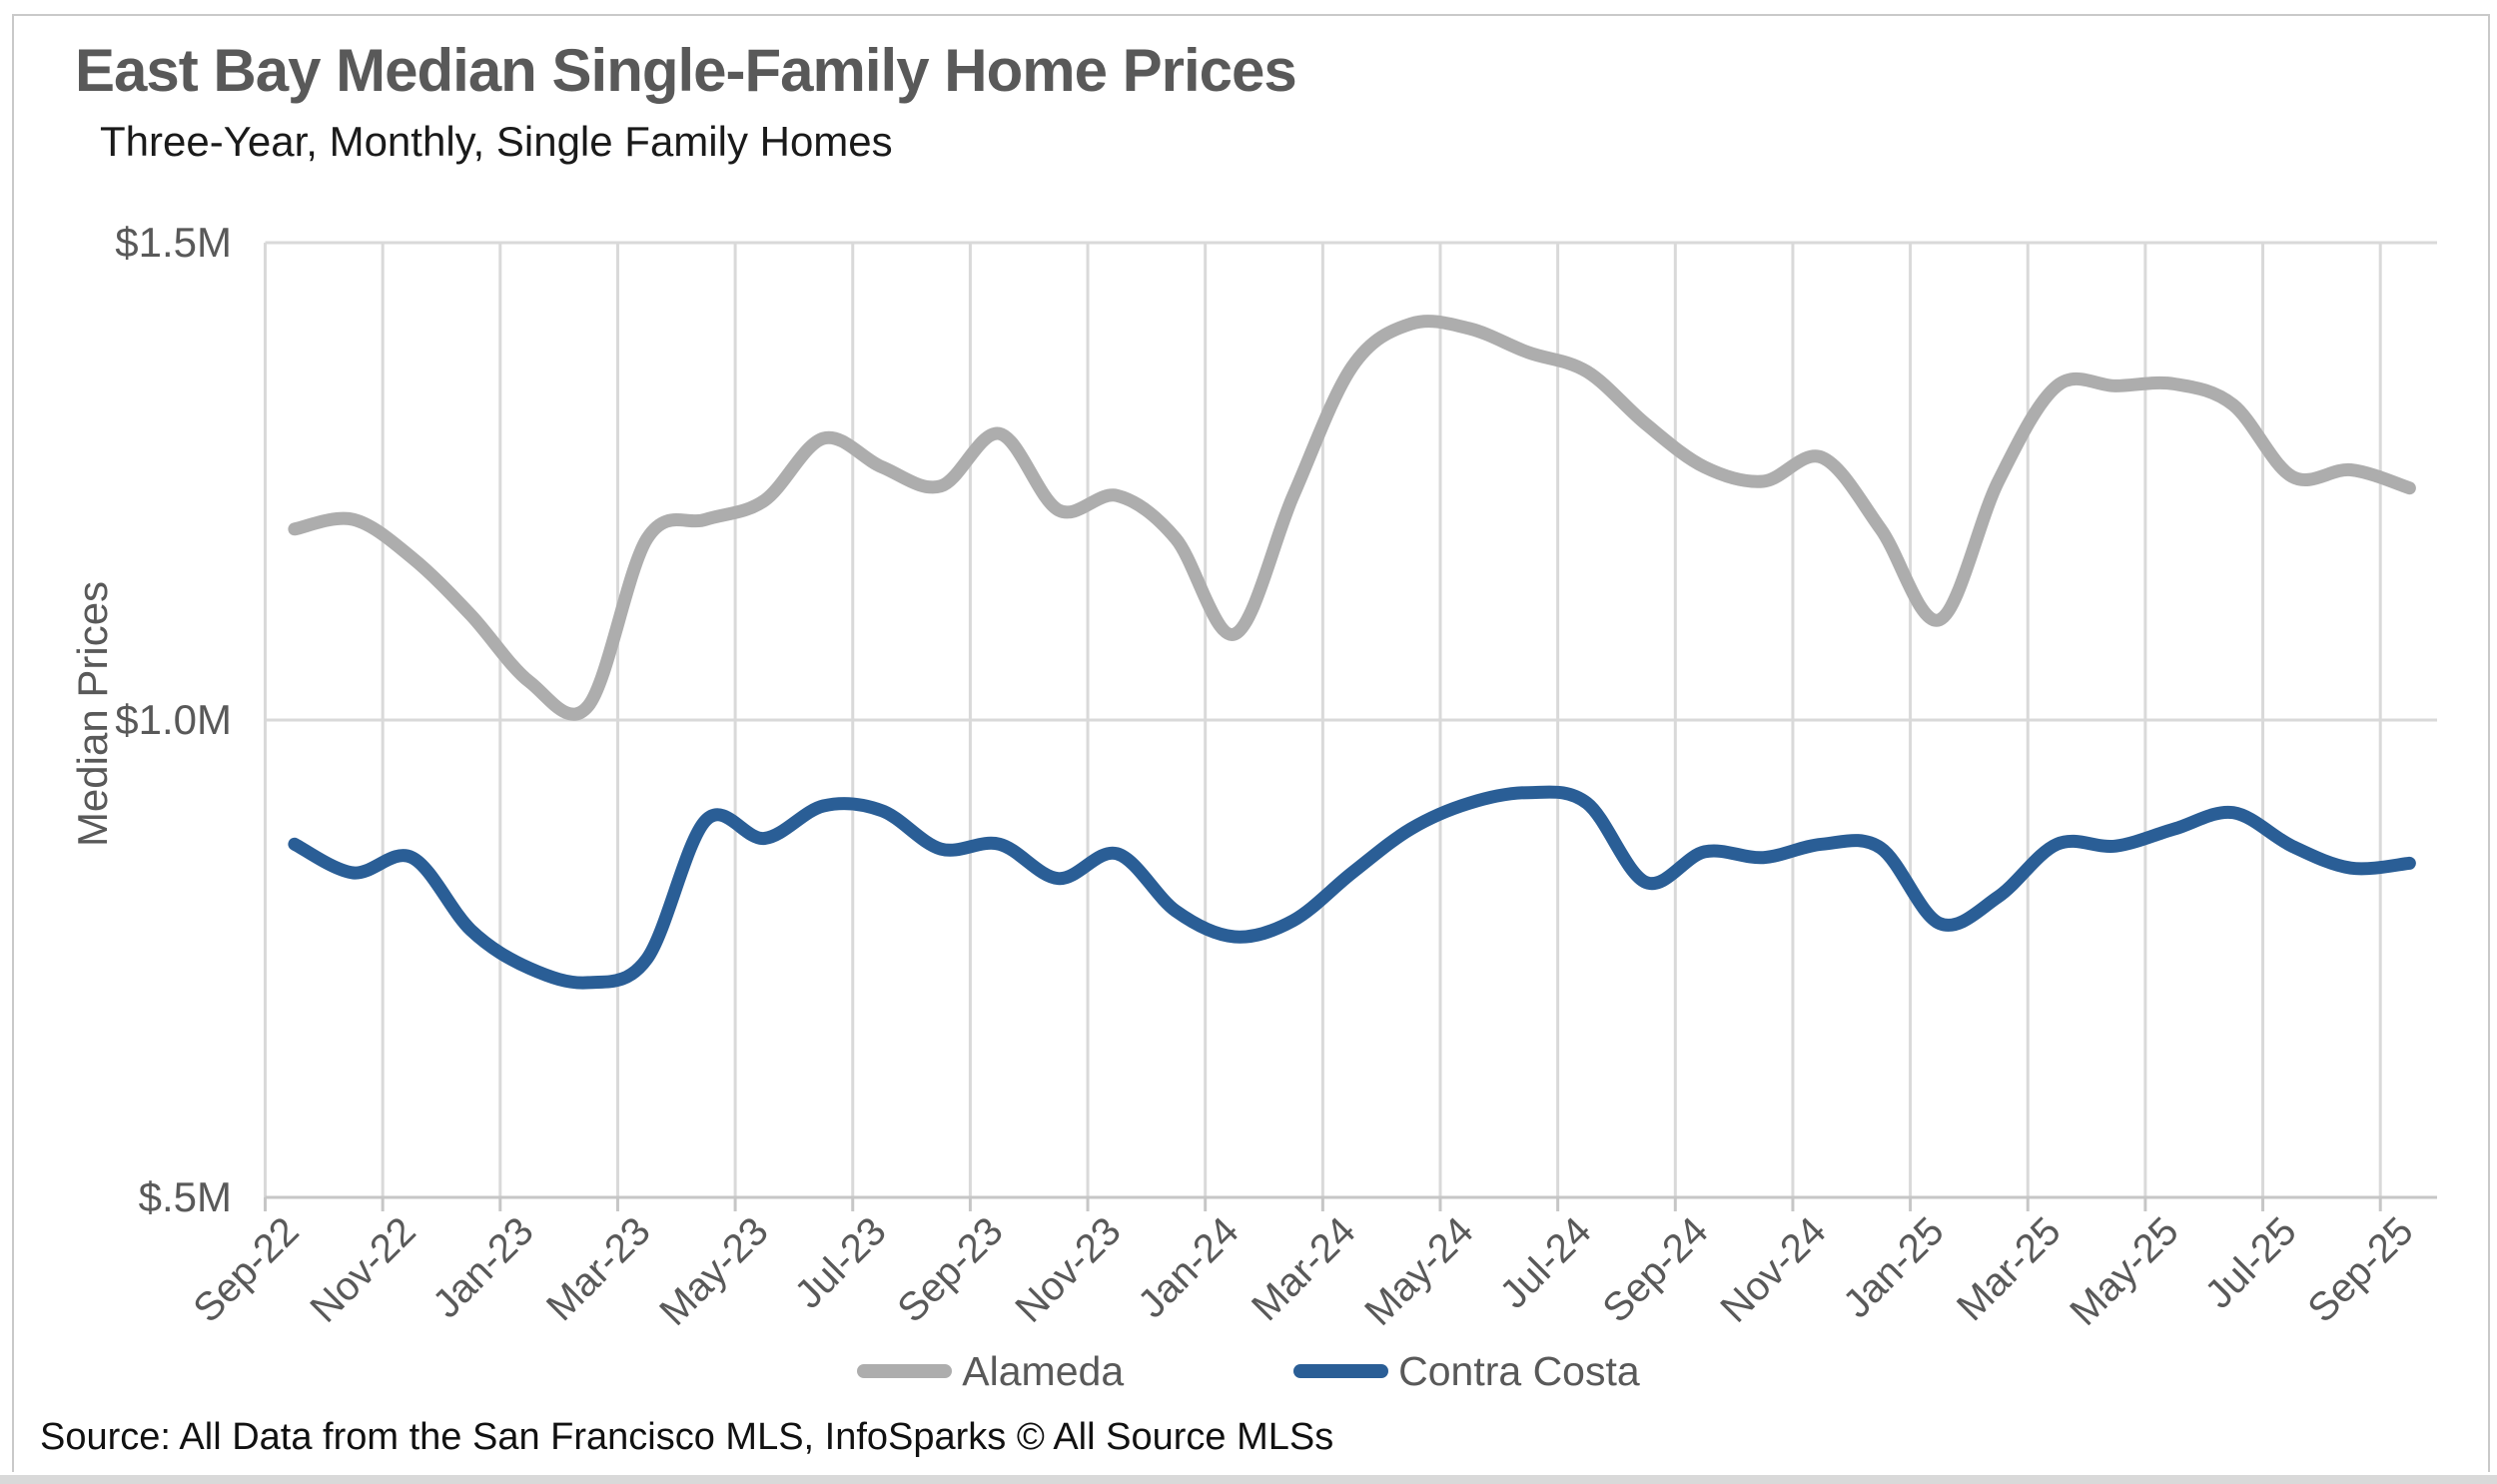 The image size is (2497, 1484). Describe the element at coordinates (1248, 1371) in the screenshot. I see `chart-legend: Alameda Contra Costa` at that location.